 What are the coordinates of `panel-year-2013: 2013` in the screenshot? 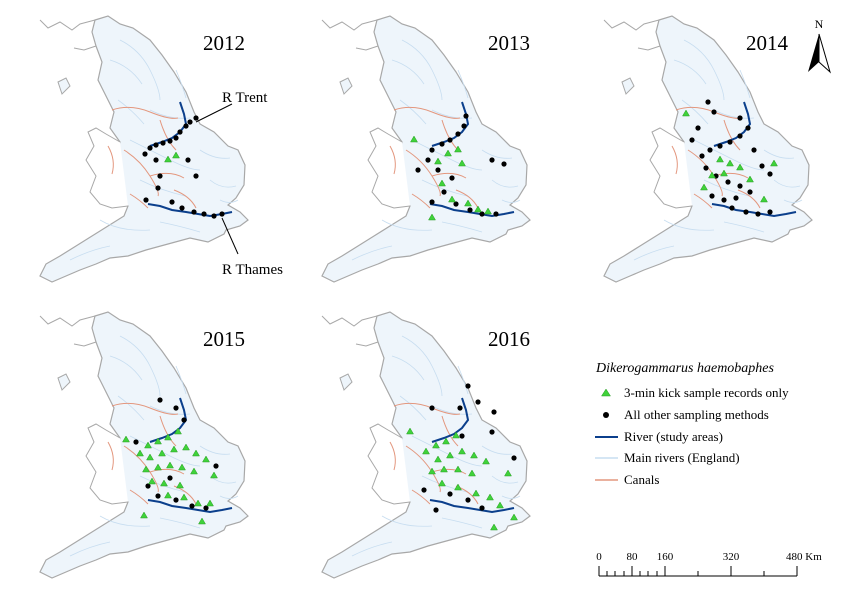 It's located at (509, 43).